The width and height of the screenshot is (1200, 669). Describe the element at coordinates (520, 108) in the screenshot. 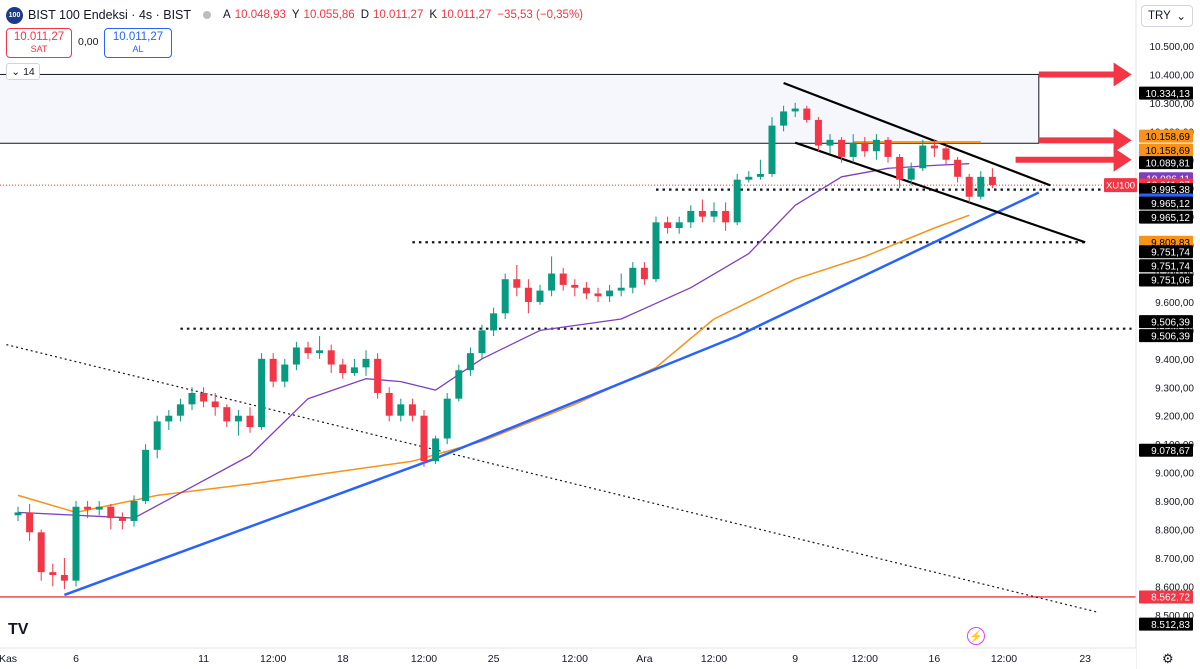

I see `resistance-zone` at that location.